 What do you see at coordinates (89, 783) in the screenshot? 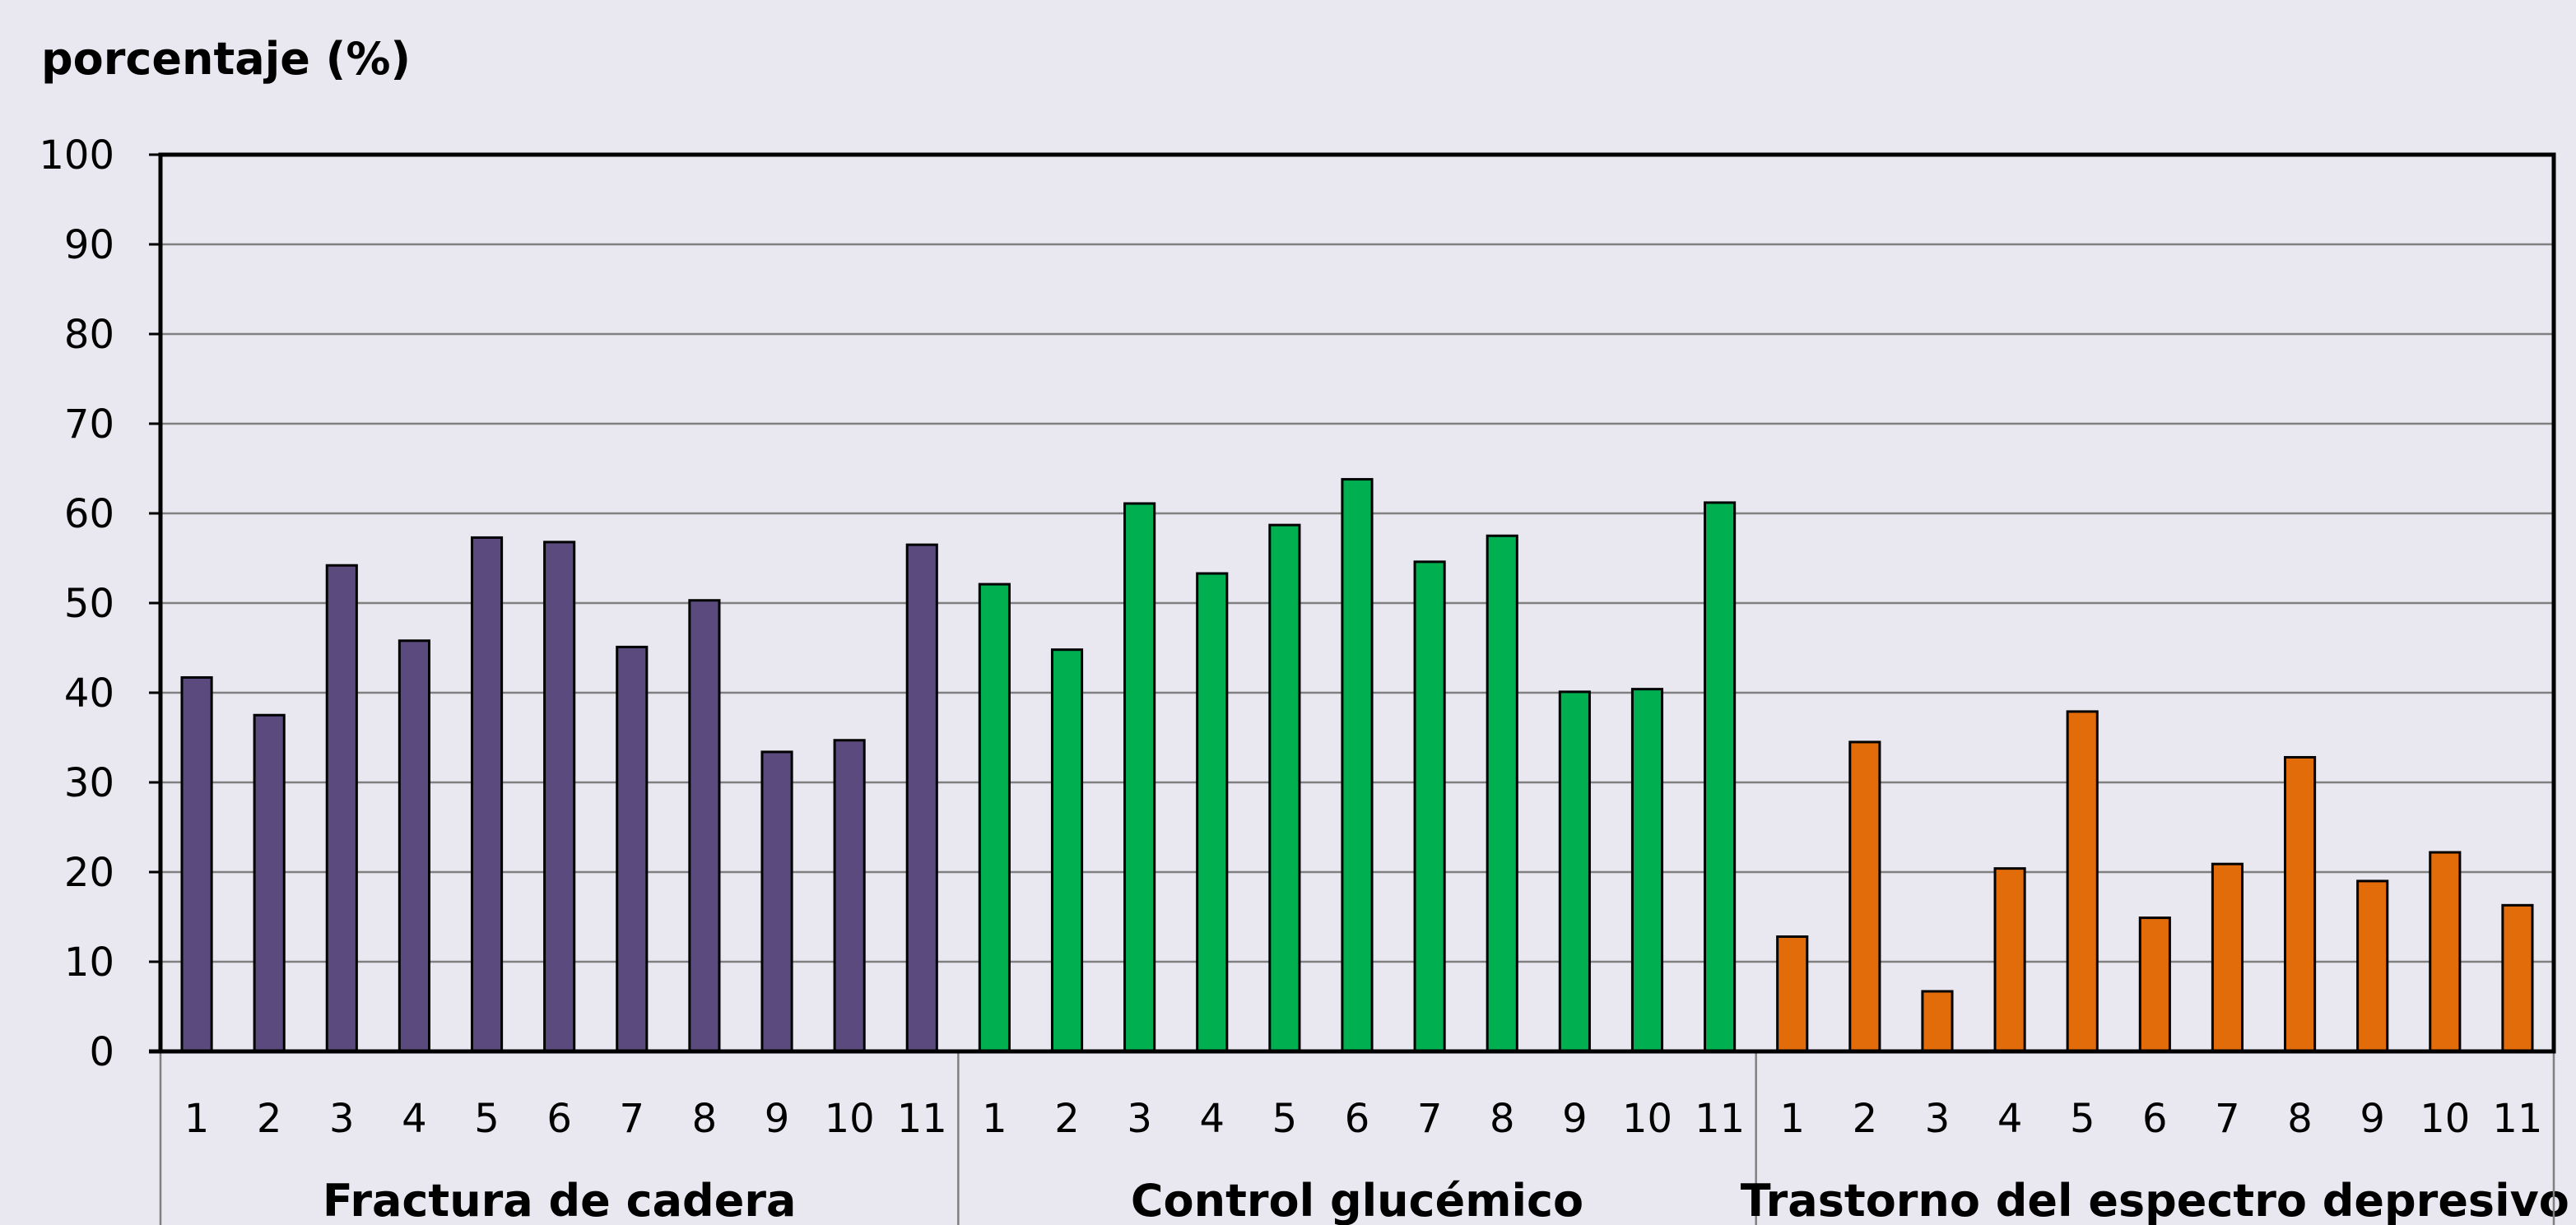
I see `y-tick-label: 30` at bounding box center [89, 783].